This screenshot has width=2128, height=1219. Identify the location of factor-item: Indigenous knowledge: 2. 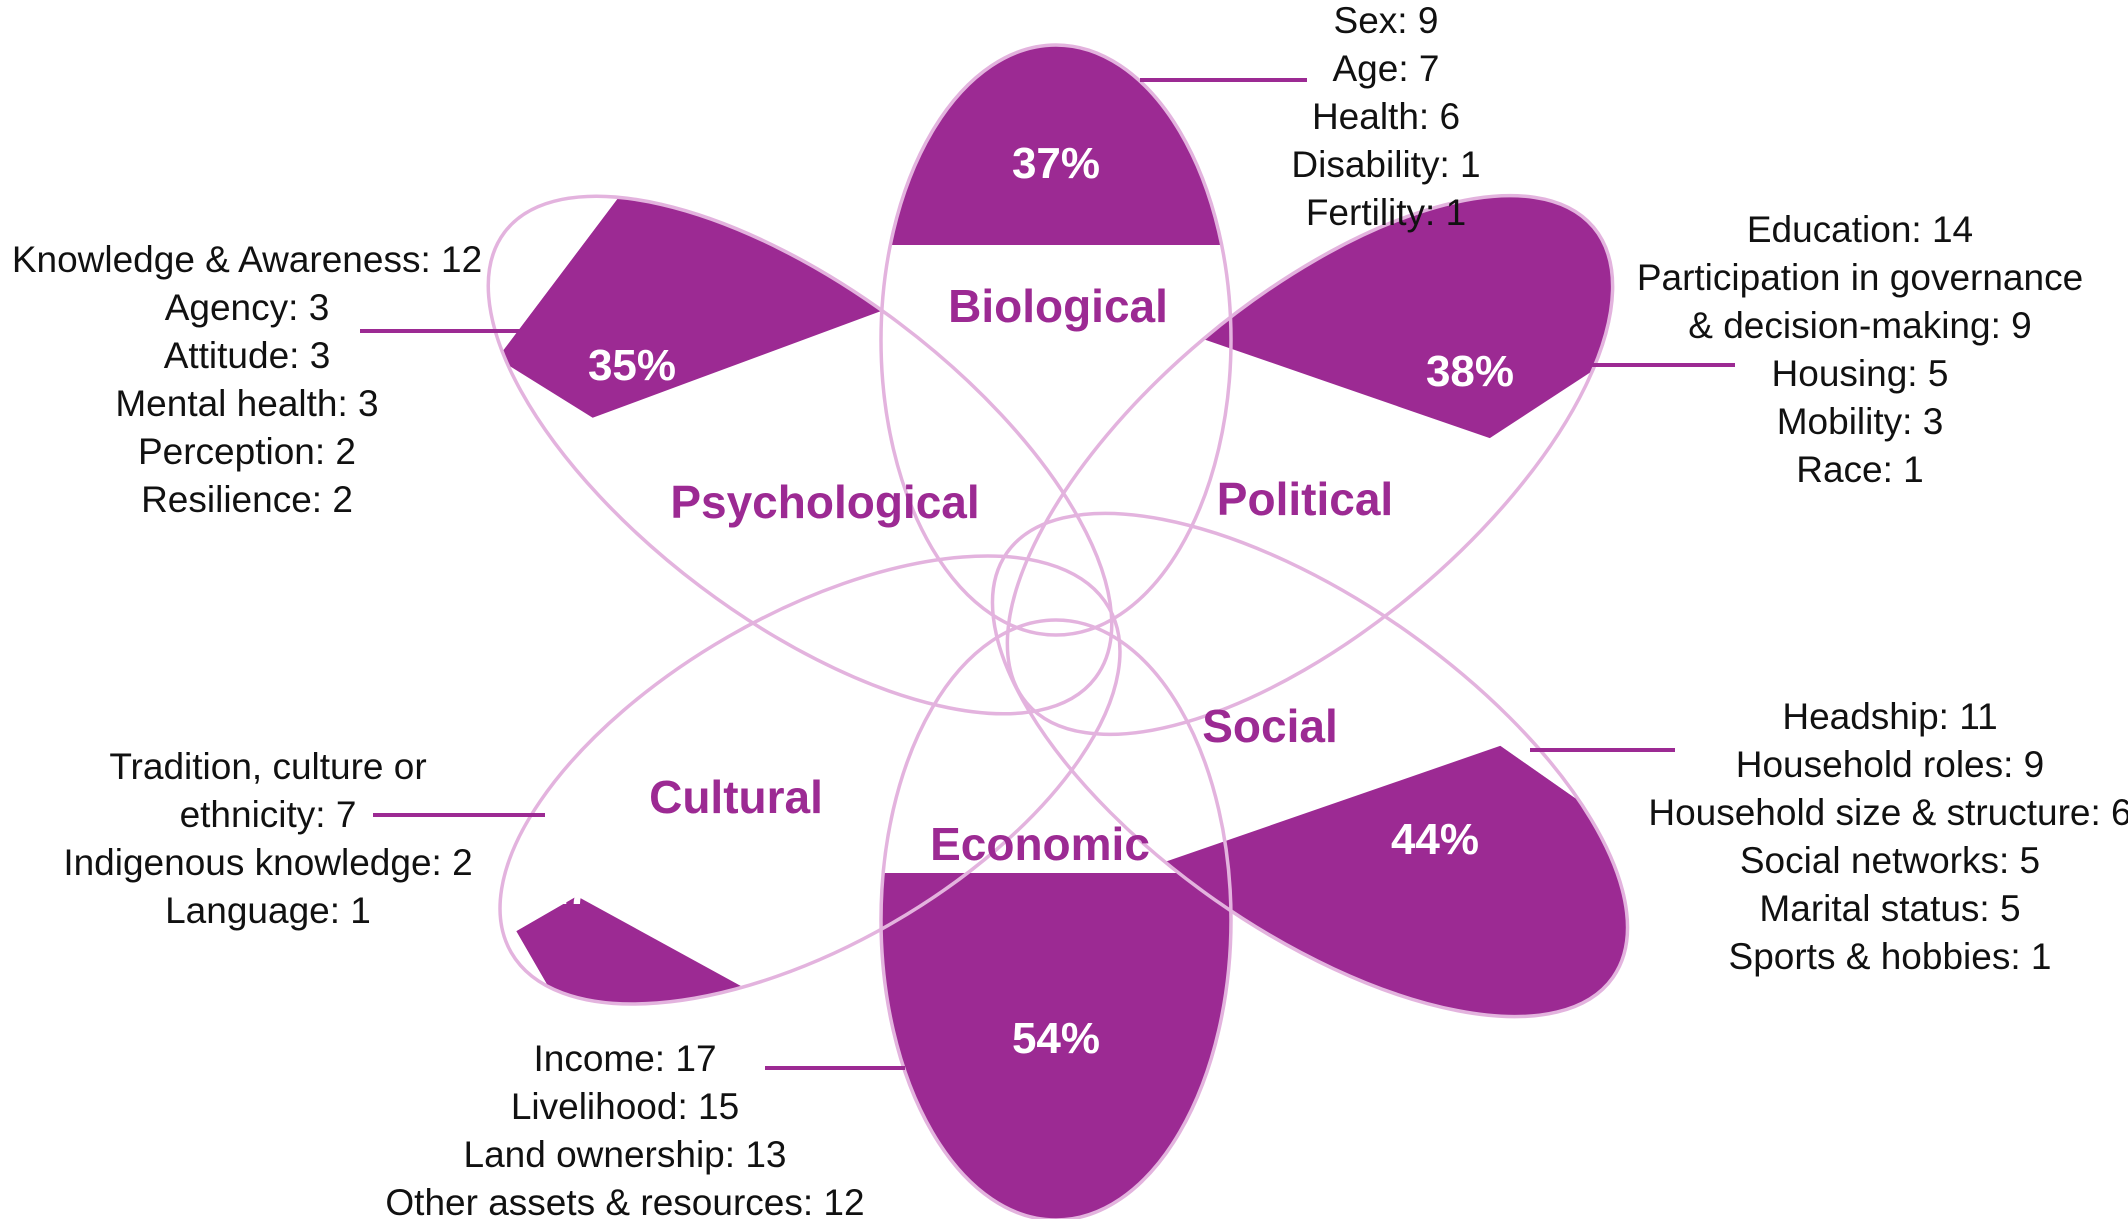
(267, 862).